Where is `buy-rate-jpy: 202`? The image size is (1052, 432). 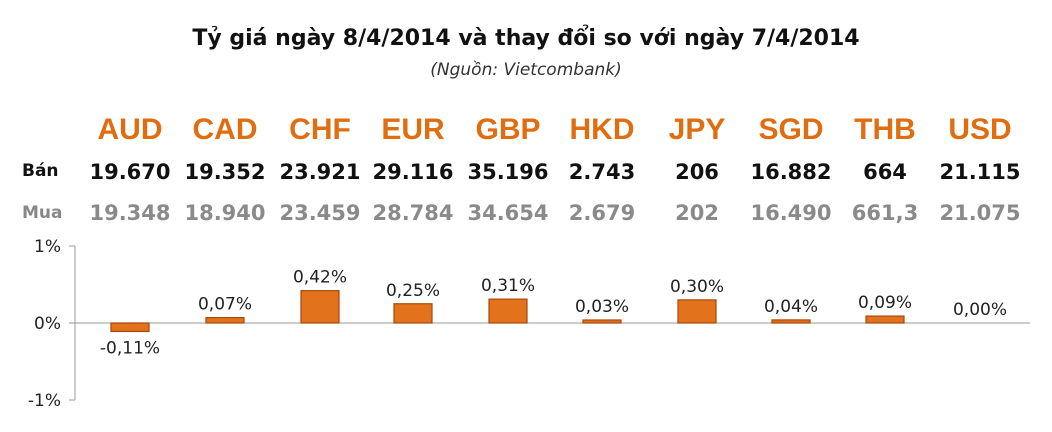
buy-rate-jpy: 202 is located at coordinates (697, 213).